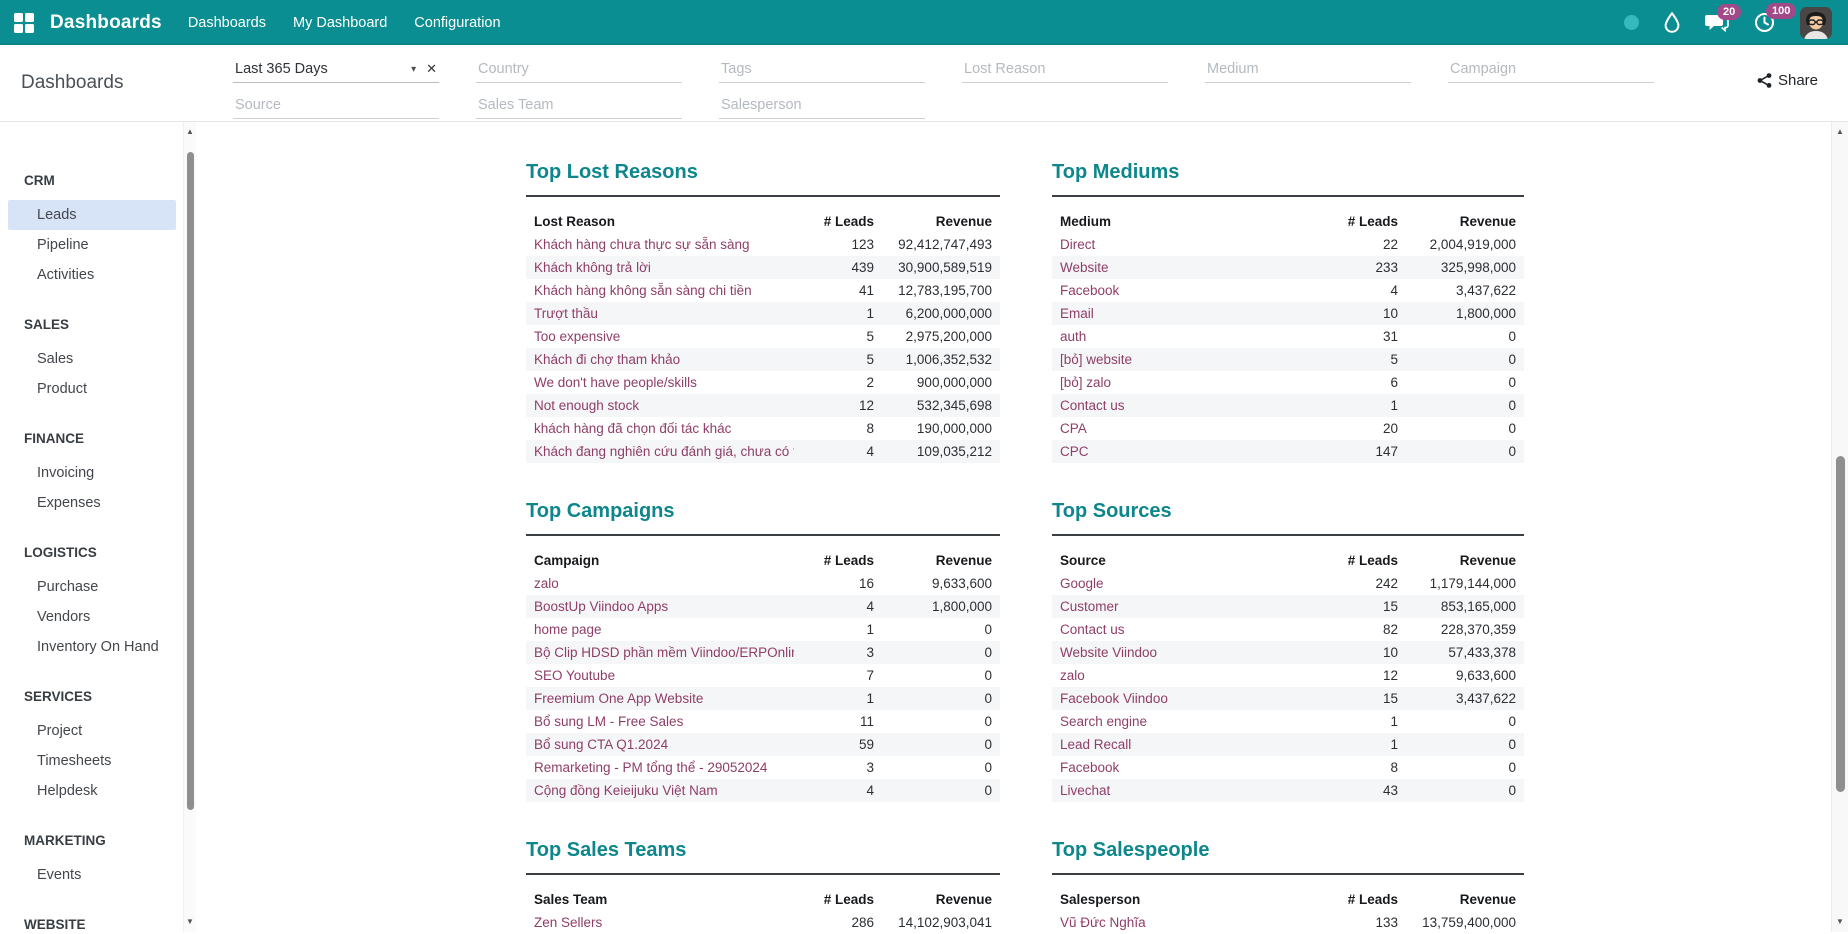 The height and width of the screenshot is (934, 1848). Describe the element at coordinates (643, 290) in the screenshot. I see `record-link: Khách hàng không sẵn sàng chi tiền` at that location.